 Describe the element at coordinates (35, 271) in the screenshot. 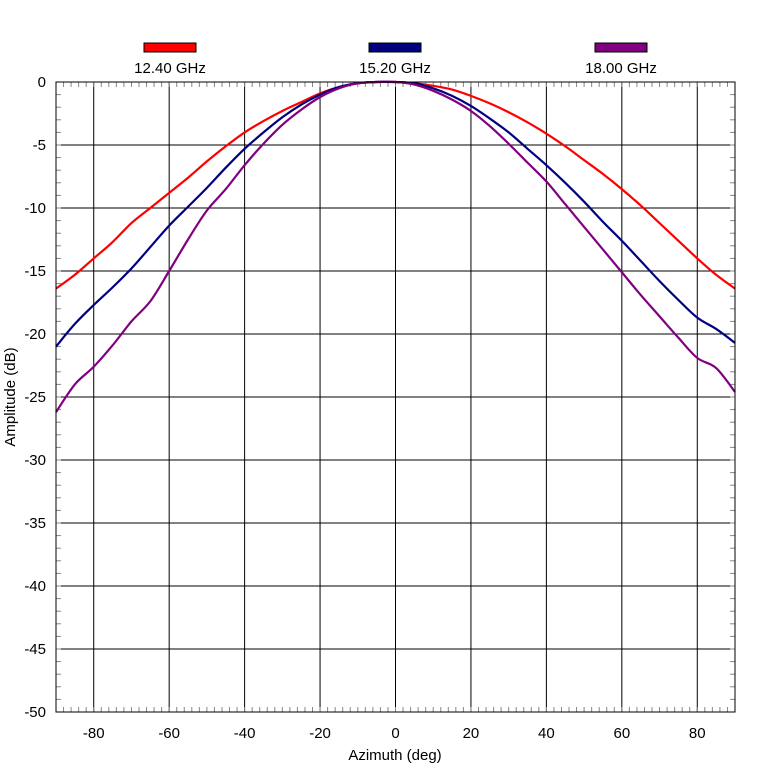

I see `y-tick-label: -15` at that location.